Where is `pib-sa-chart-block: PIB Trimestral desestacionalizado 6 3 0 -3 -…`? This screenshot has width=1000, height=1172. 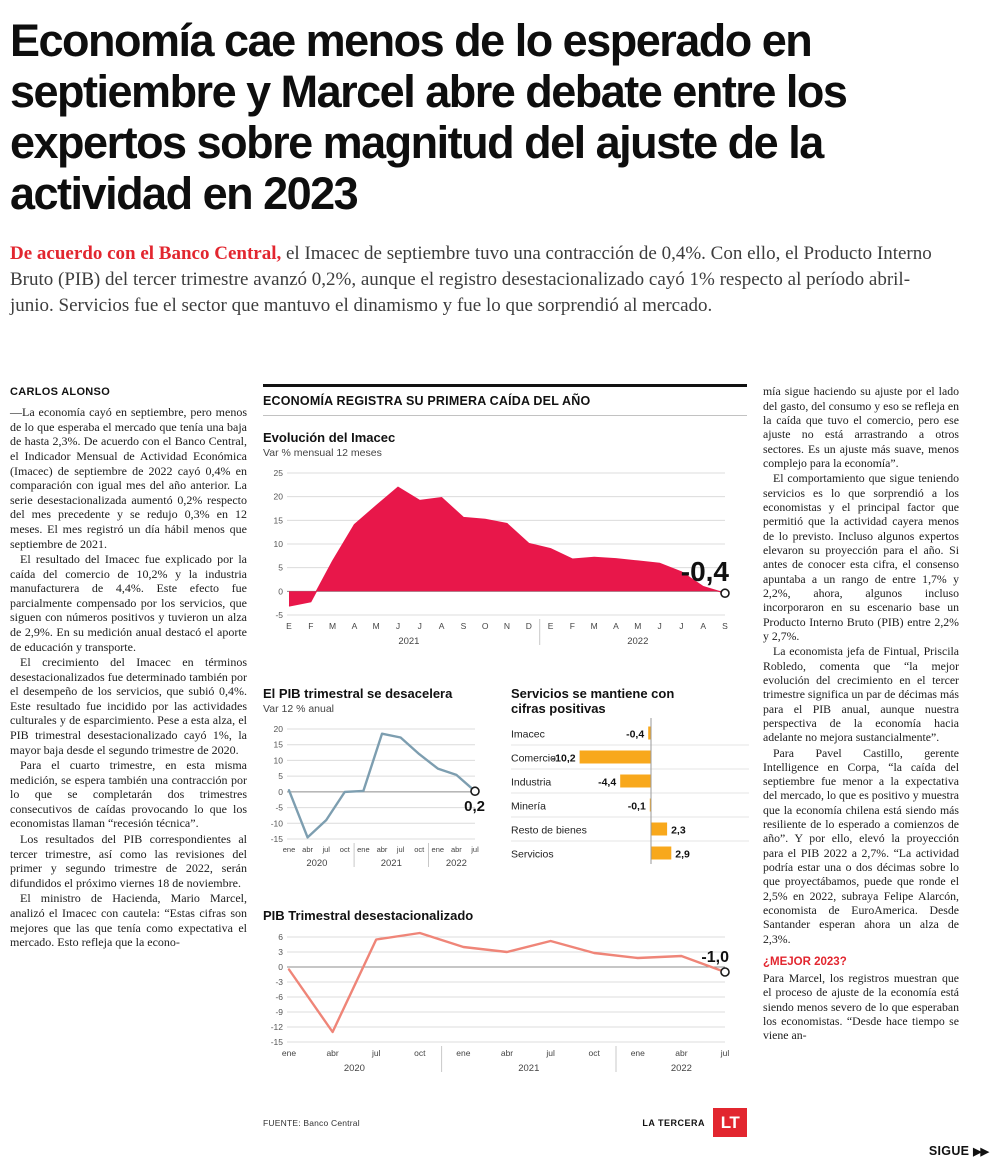
pib-sa-chart-block: PIB Trimestral desestacionalizado 6 3 0 -3 -… is located at coordinates (505, 1003).